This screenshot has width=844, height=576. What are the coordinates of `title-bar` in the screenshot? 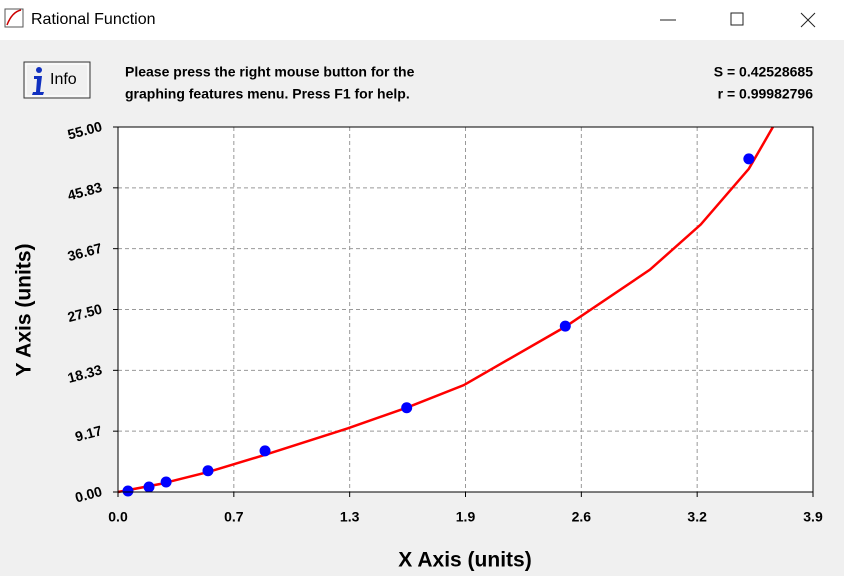 It's located at (422, 20).